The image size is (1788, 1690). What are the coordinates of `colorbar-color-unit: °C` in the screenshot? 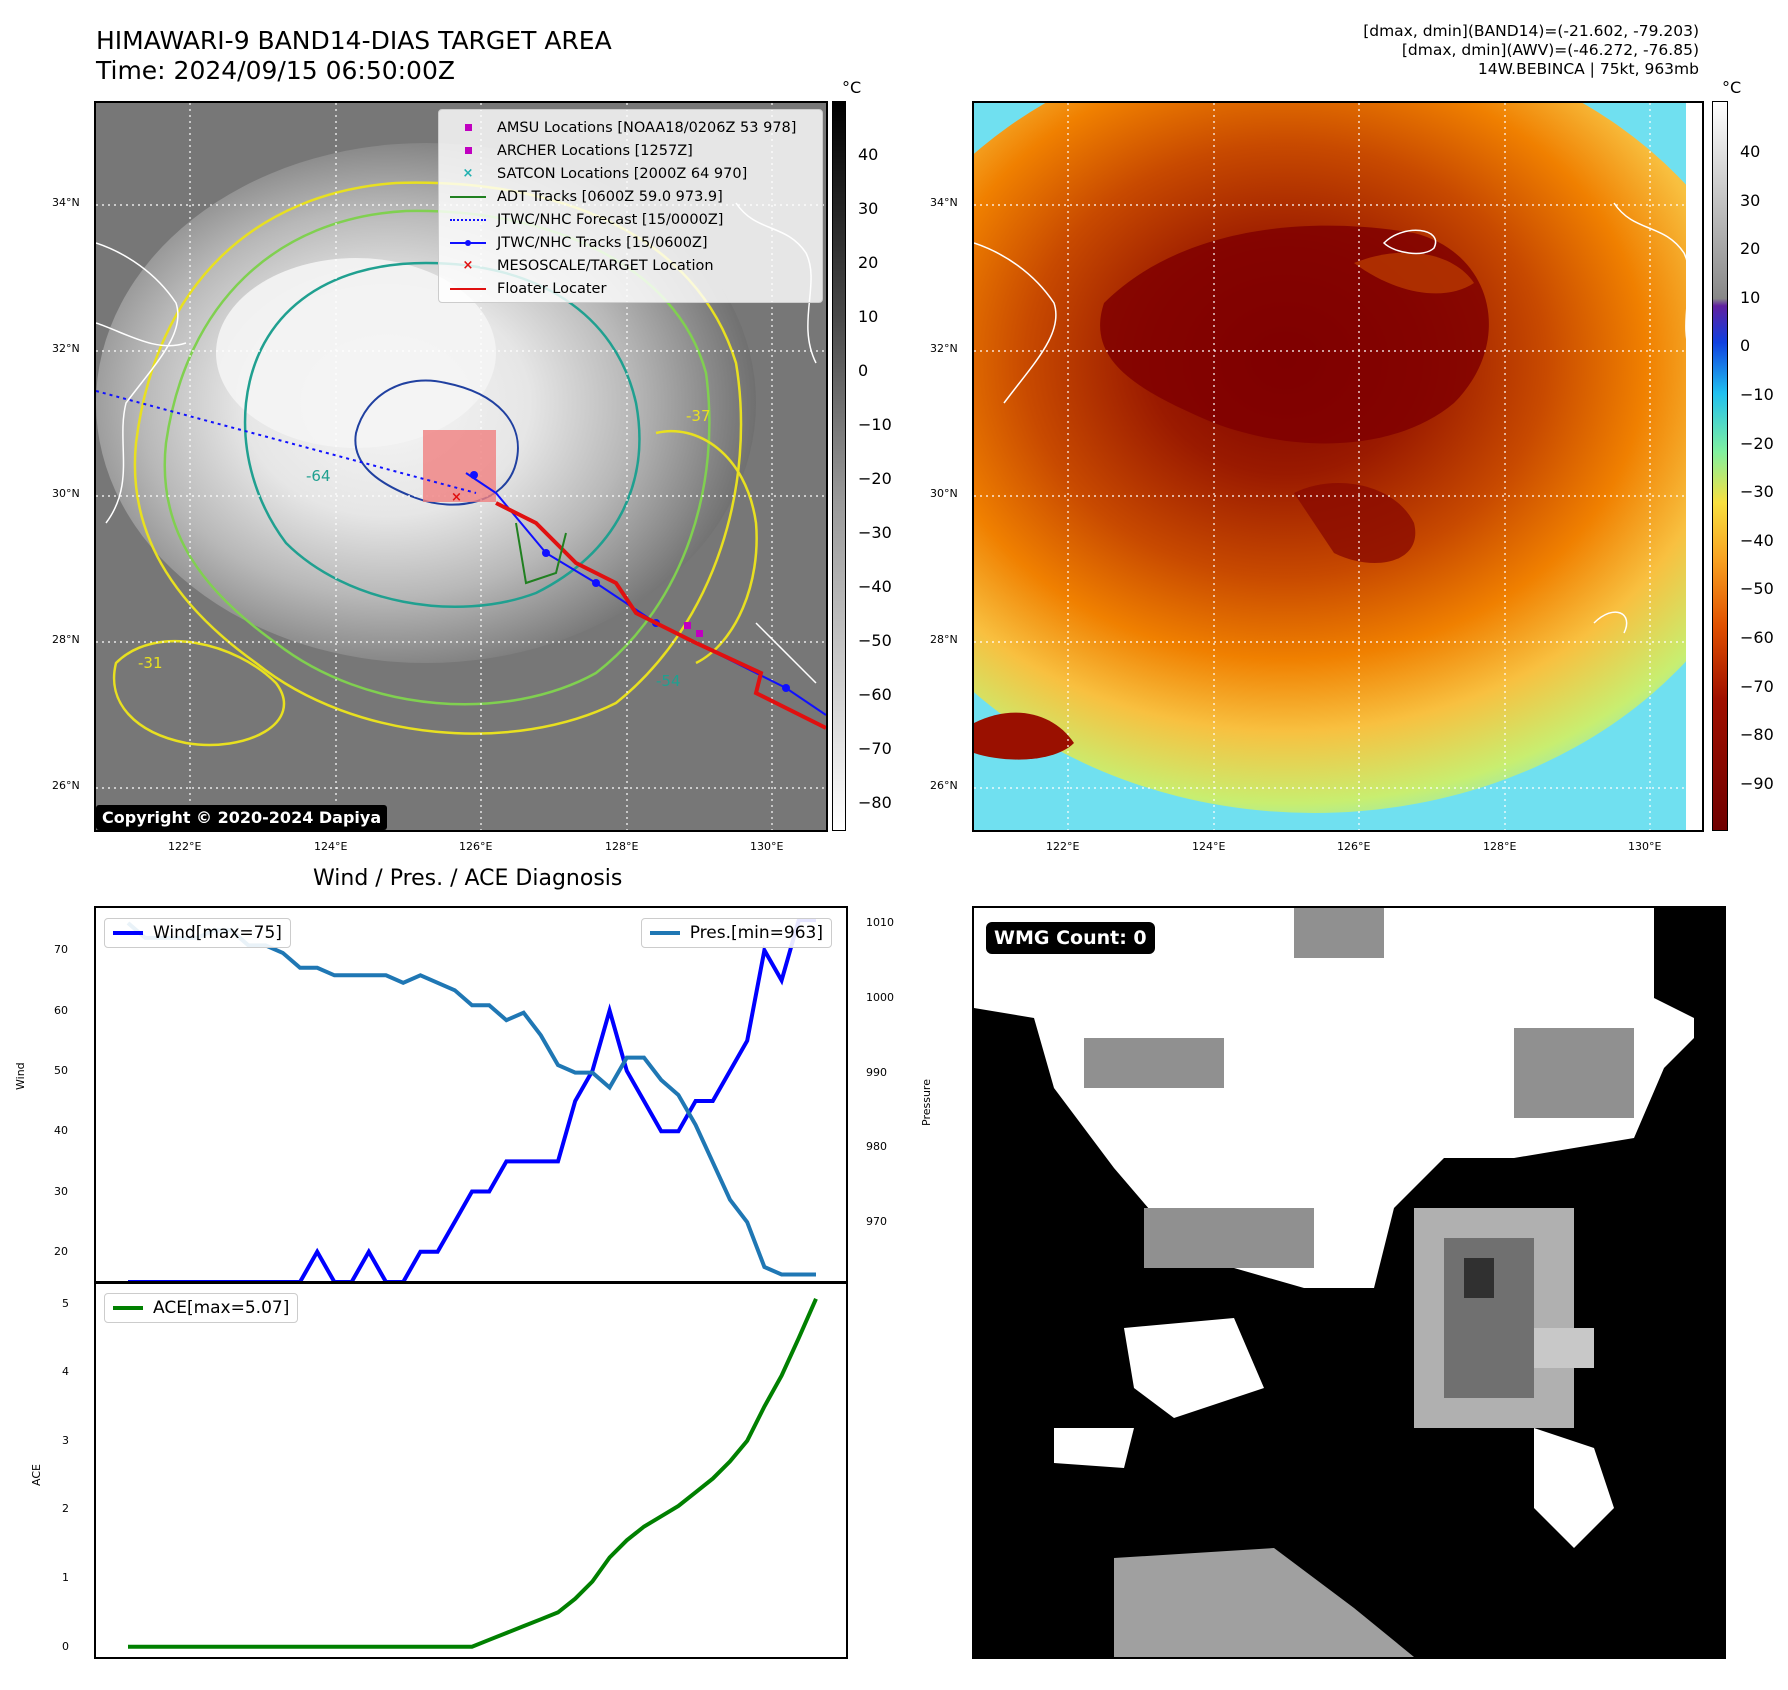 It's located at (1732, 87).